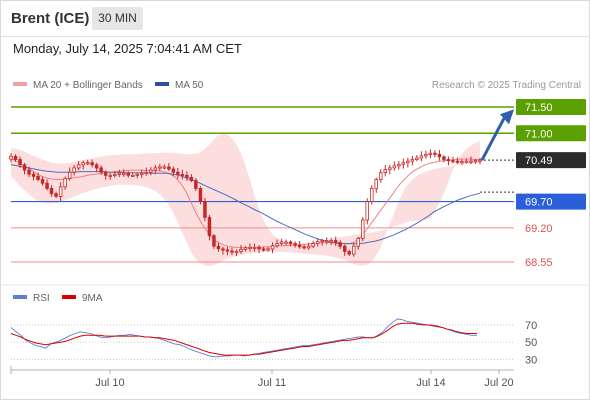 This screenshot has width=590, height=400. What do you see at coordinates (109, 383) in the screenshot?
I see `x-tick-label: Jul 10` at bounding box center [109, 383].